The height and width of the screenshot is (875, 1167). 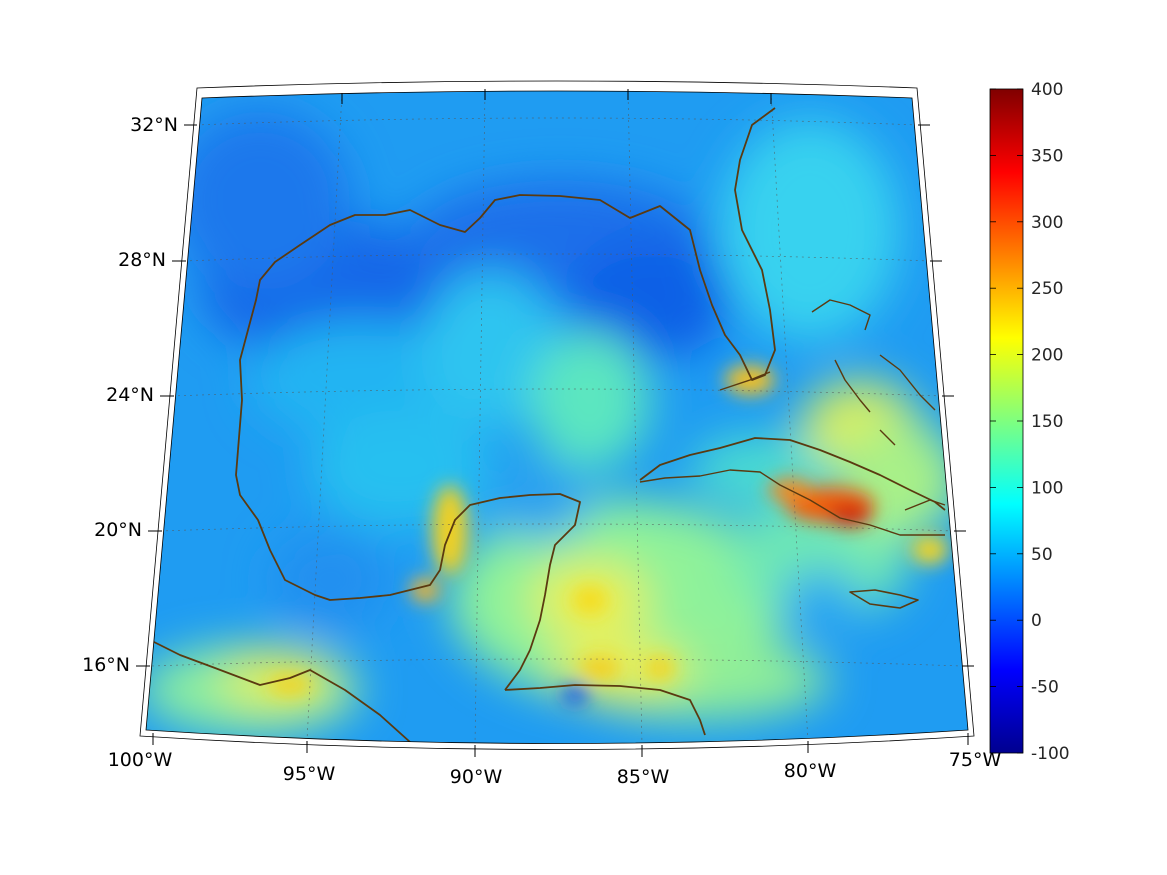 What do you see at coordinates (140, 760) in the screenshot?
I see `lon-label: 100°W` at bounding box center [140, 760].